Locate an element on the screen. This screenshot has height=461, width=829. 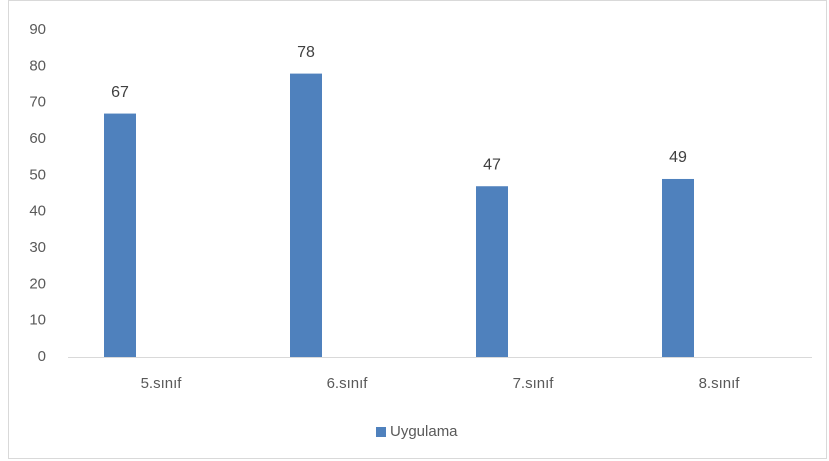
y-tick-label: 60 is located at coordinates (37, 138).